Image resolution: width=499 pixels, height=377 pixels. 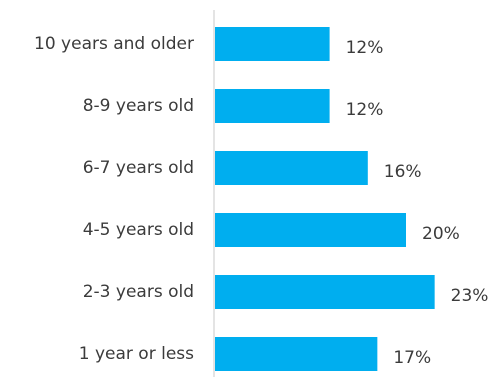 What do you see at coordinates (403, 172) in the screenshot?
I see `value-label: 16%` at bounding box center [403, 172].